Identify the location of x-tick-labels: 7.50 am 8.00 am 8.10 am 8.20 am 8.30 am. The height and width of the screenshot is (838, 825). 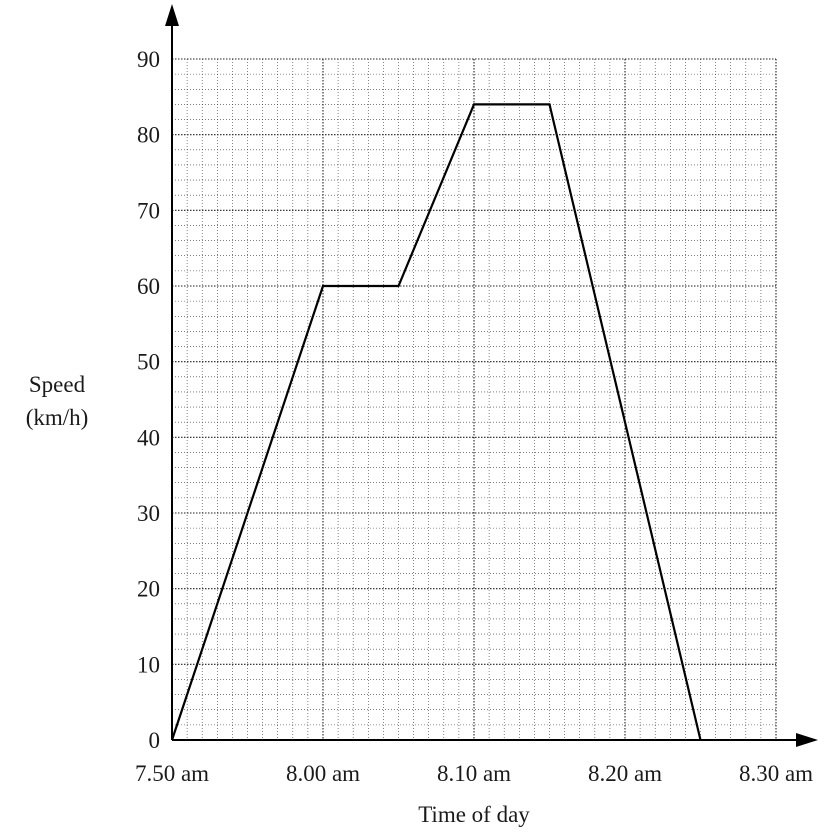
(474, 773).